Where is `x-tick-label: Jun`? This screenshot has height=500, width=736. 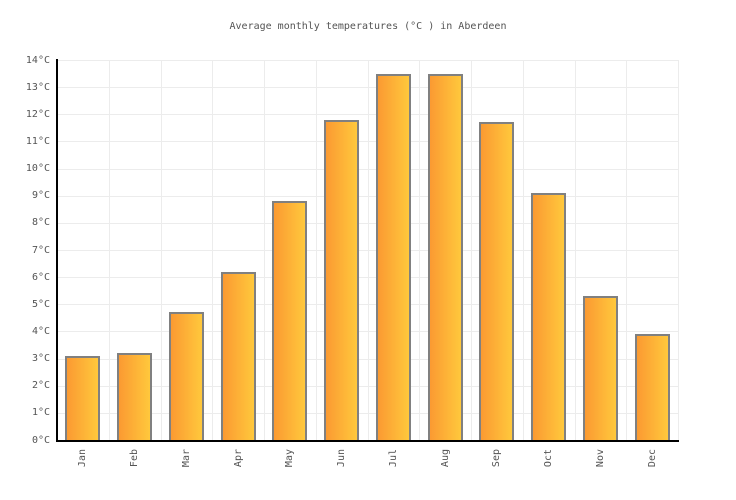 x-tick-label: Jun is located at coordinates (342, 458).